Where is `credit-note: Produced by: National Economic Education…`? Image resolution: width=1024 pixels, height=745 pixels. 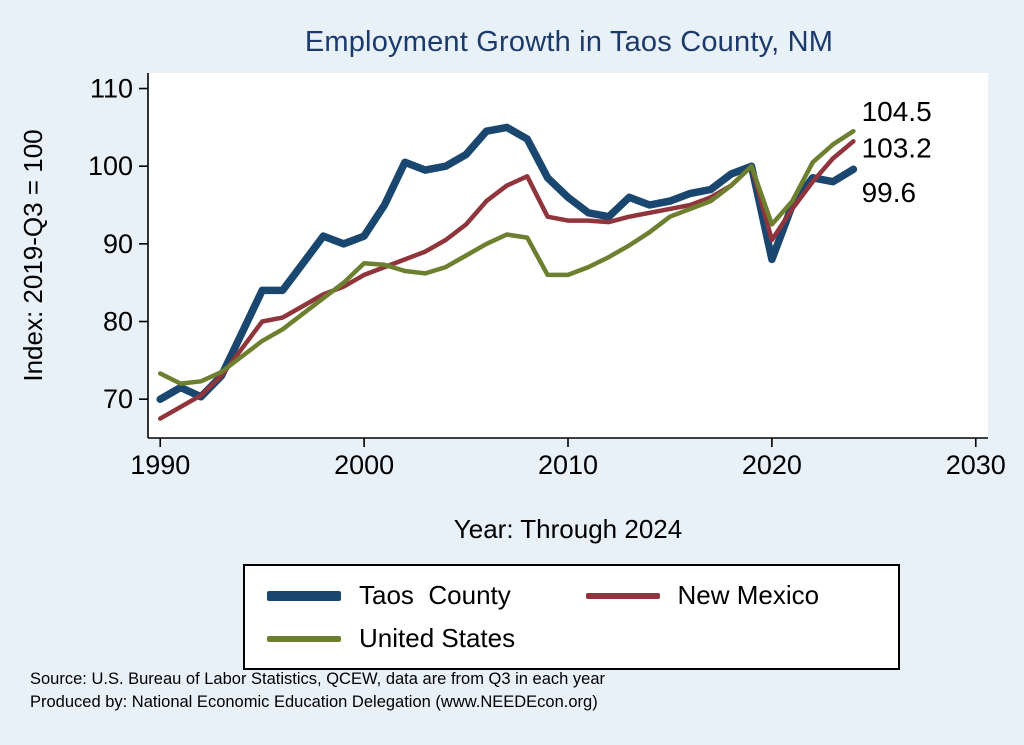
credit-note: Produced by: National Economic Education… is located at coordinates (314, 702).